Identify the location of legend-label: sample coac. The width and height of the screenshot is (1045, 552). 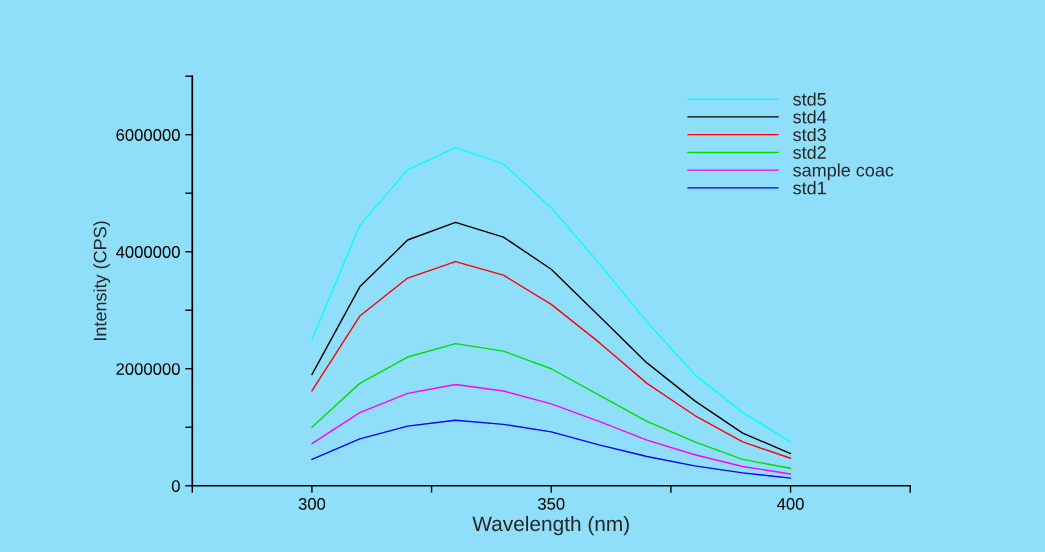
(843, 172).